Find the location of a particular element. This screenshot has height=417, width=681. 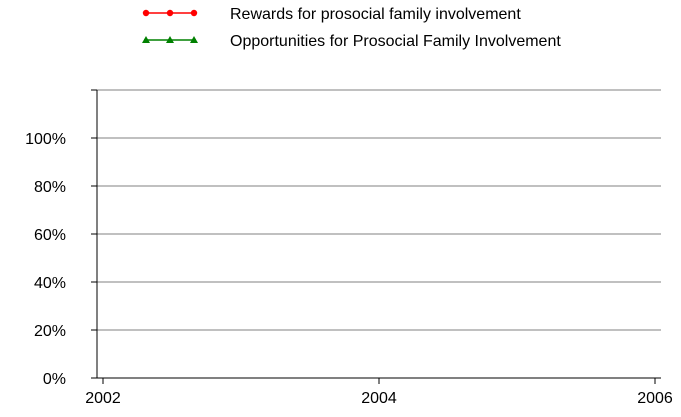

y-tick-label: 40% is located at coordinates (50, 283).